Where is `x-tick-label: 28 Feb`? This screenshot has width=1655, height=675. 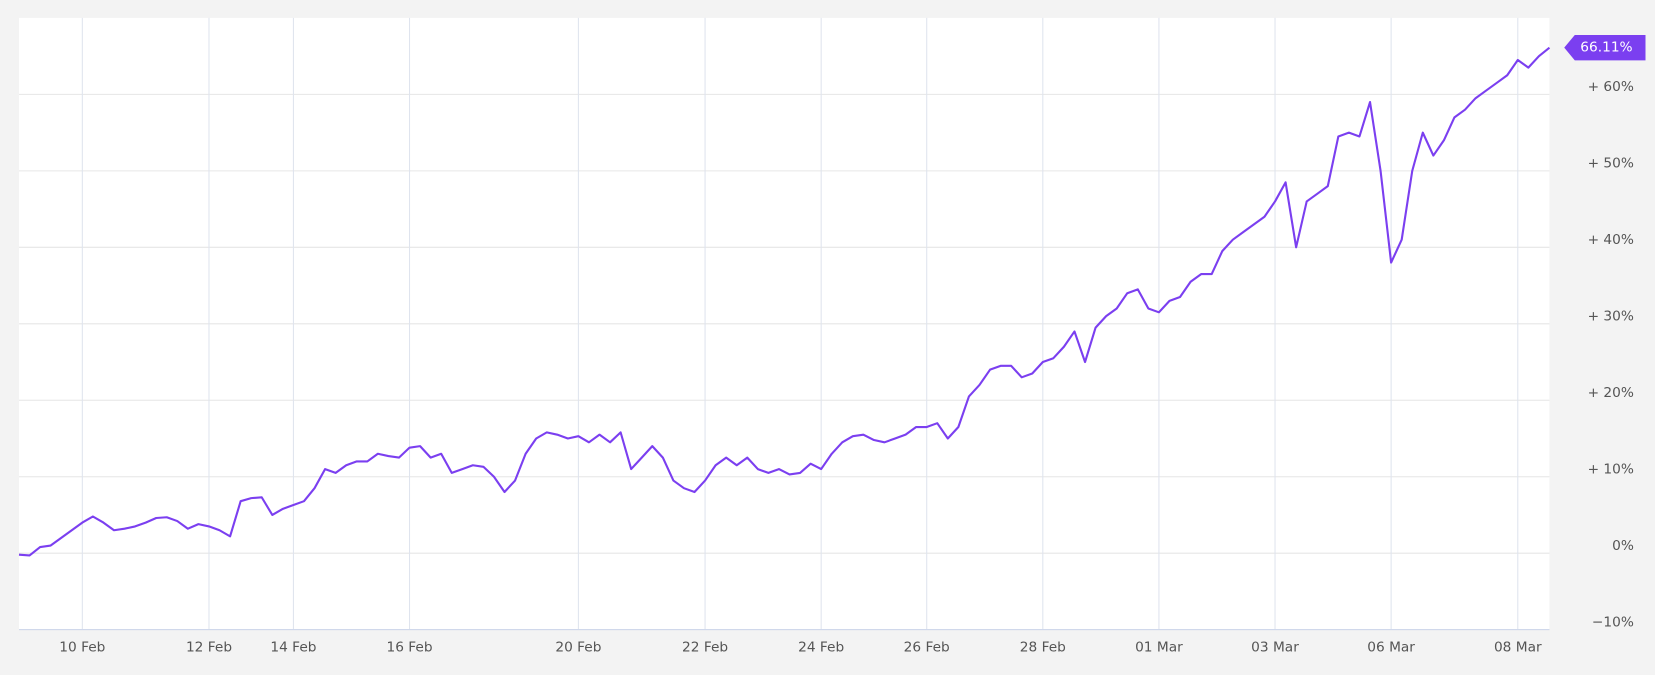
x-tick-label: 28 Feb is located at coordinates (1043, 648).